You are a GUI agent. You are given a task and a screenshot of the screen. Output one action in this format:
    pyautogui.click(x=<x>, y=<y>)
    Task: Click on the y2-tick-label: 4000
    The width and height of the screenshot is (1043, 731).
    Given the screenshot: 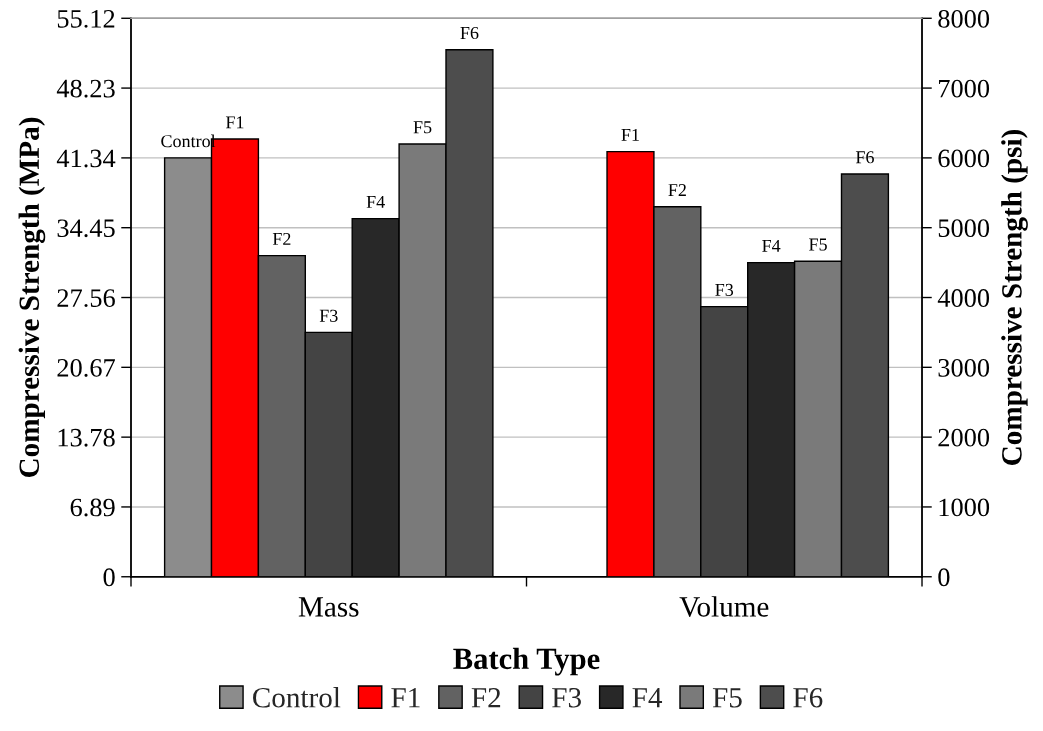 What is the action you would take?
    pyautogui.click(x=963, y=298)
    